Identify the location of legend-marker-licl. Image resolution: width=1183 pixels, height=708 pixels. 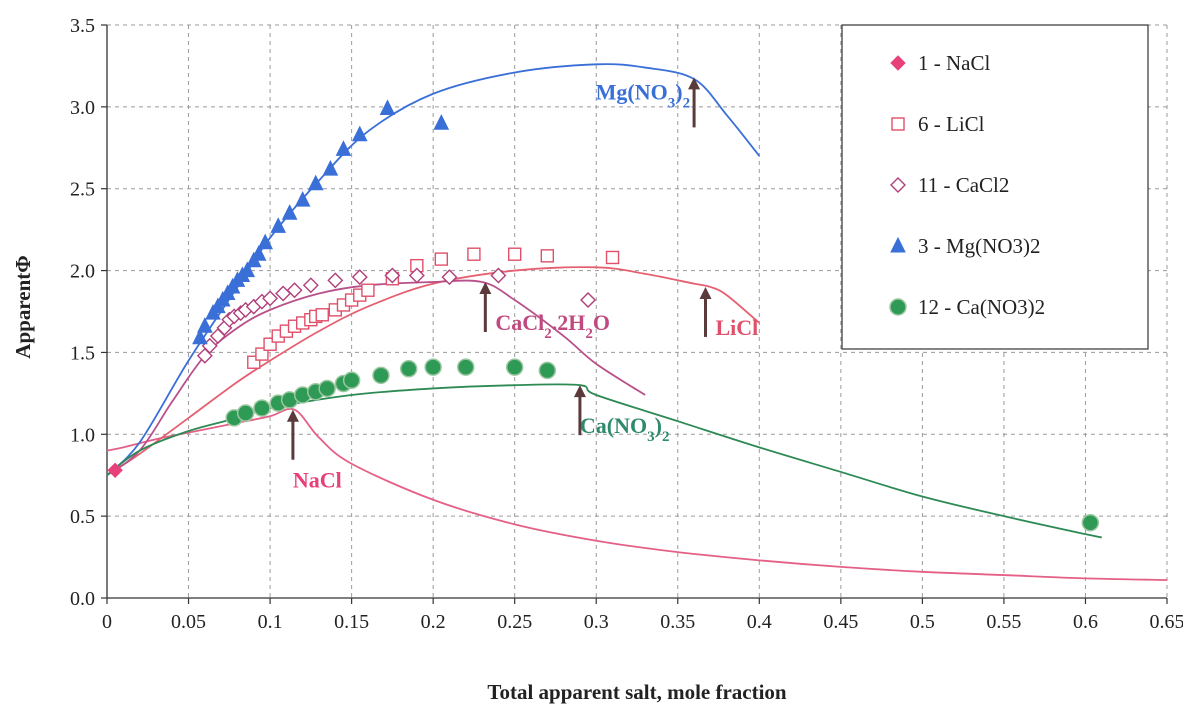
(898, 124).